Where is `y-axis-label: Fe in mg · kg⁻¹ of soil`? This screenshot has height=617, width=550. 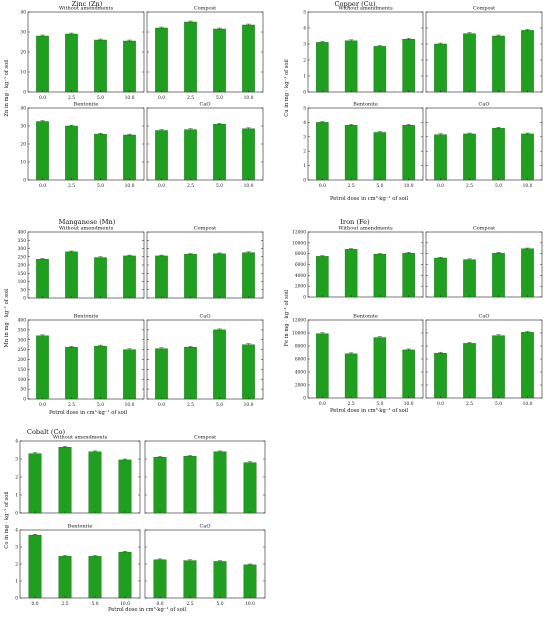 y-axis-label: Fe in mg · kg⁻¹ of soil is located at coordinates (287, 317).